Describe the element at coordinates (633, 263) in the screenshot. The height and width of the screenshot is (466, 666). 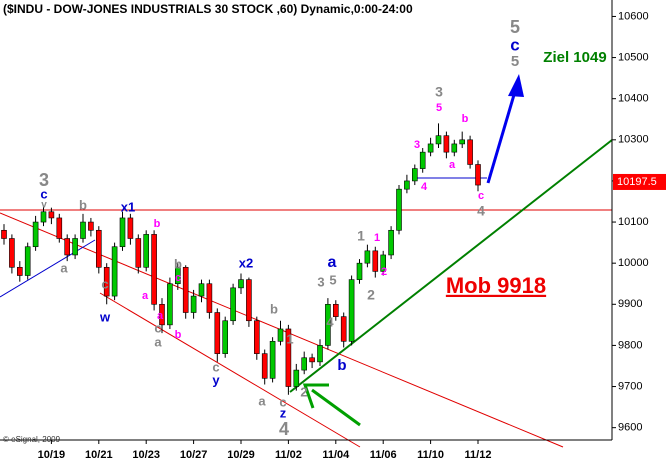
I see `y-tick-label: 10000` at that location.